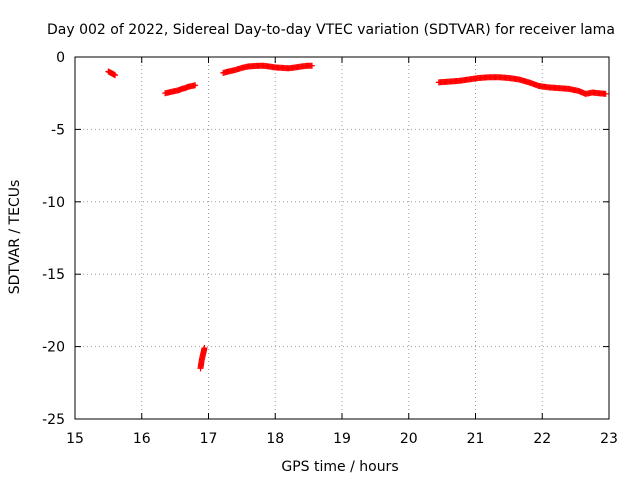 The image size is (640, 480). Describe the element at coordinates (60, 58) in the screenshot. I see `y-tick-label: 0` at that location.